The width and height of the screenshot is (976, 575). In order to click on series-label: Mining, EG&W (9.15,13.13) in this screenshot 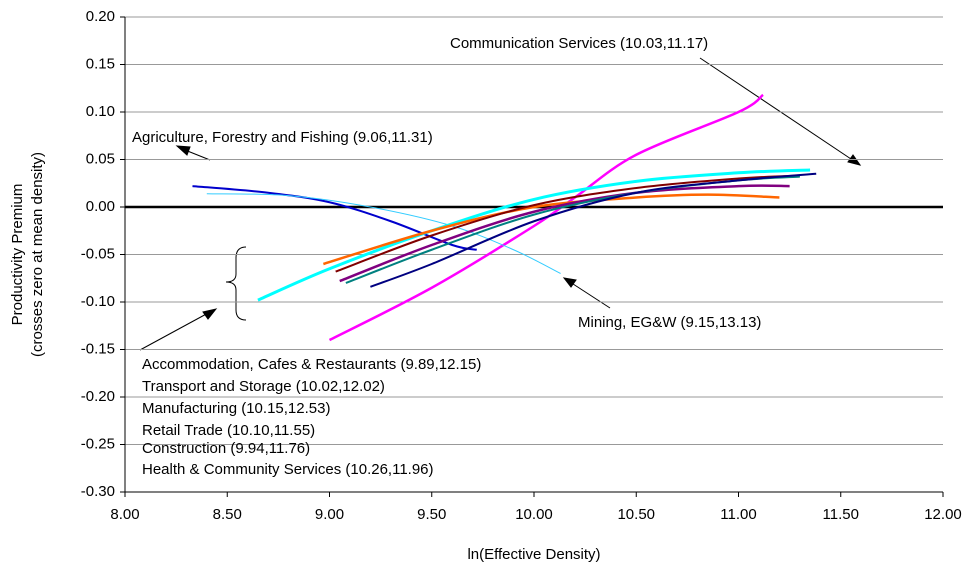, I will do `click(669, 322)`.